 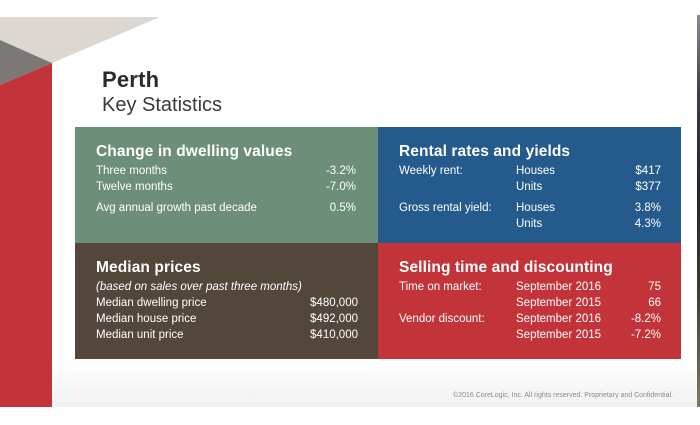 I want to click on row-value: $417, so click(x=648, y=171).